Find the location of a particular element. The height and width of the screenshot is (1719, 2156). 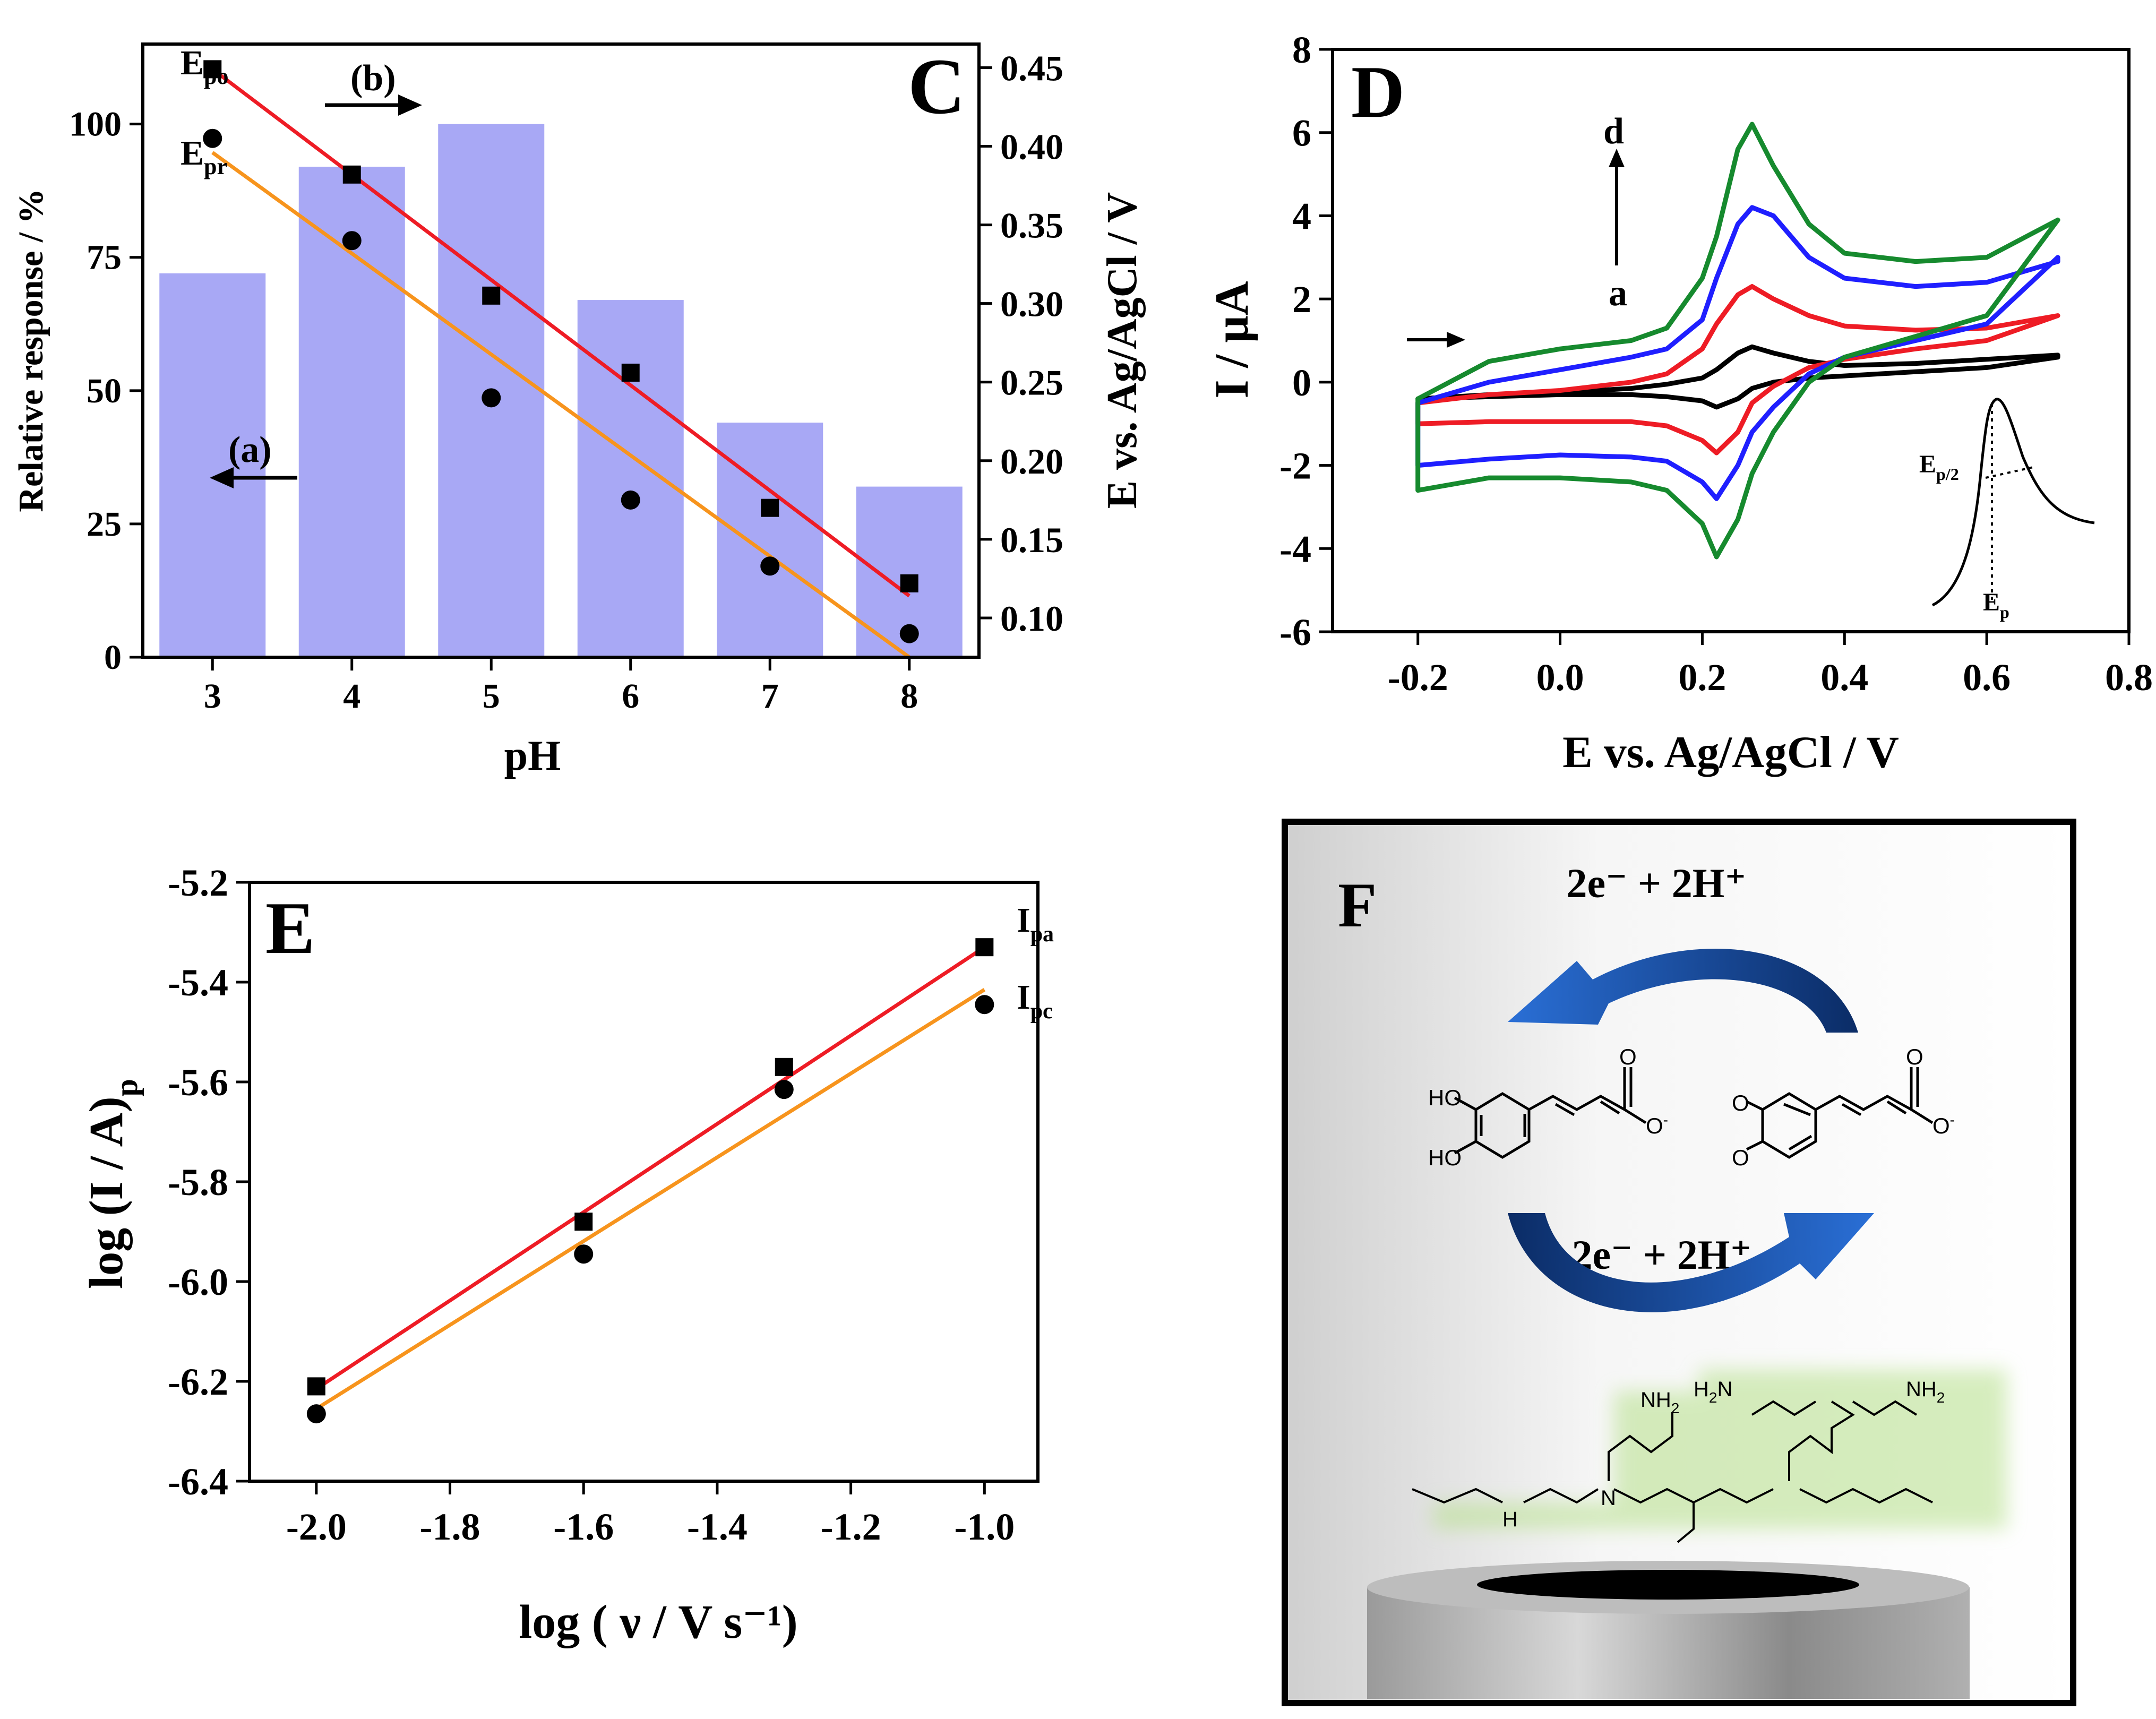

panel-d-y-tick-label: 4 is located at coordinates (1302, 216).